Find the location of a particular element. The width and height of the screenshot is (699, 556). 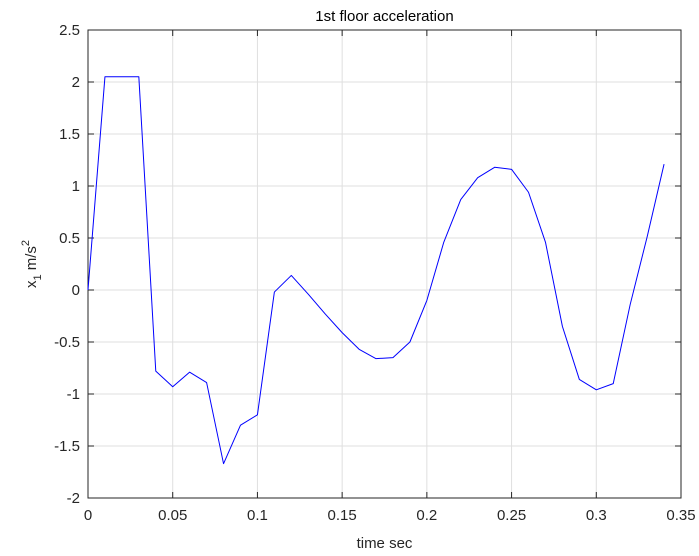

y-axis-label-superscript: 2 is located at coordinates (26, 243).